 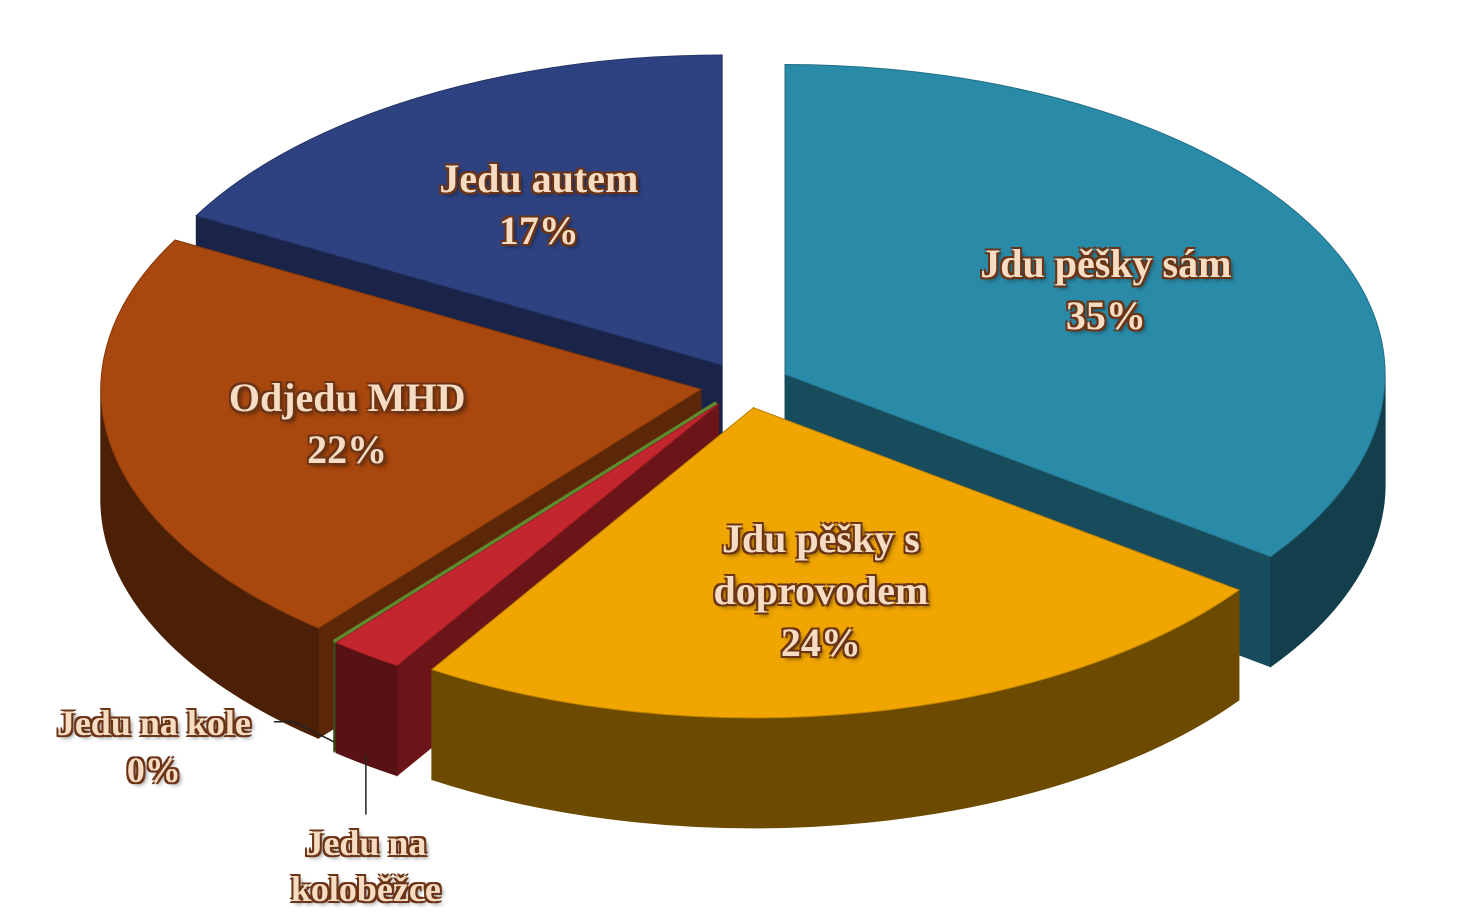 What do you see at coordinates (538, 230) in the screenshot?
I see `value-label: 17%` at bounding box center [538, 230].